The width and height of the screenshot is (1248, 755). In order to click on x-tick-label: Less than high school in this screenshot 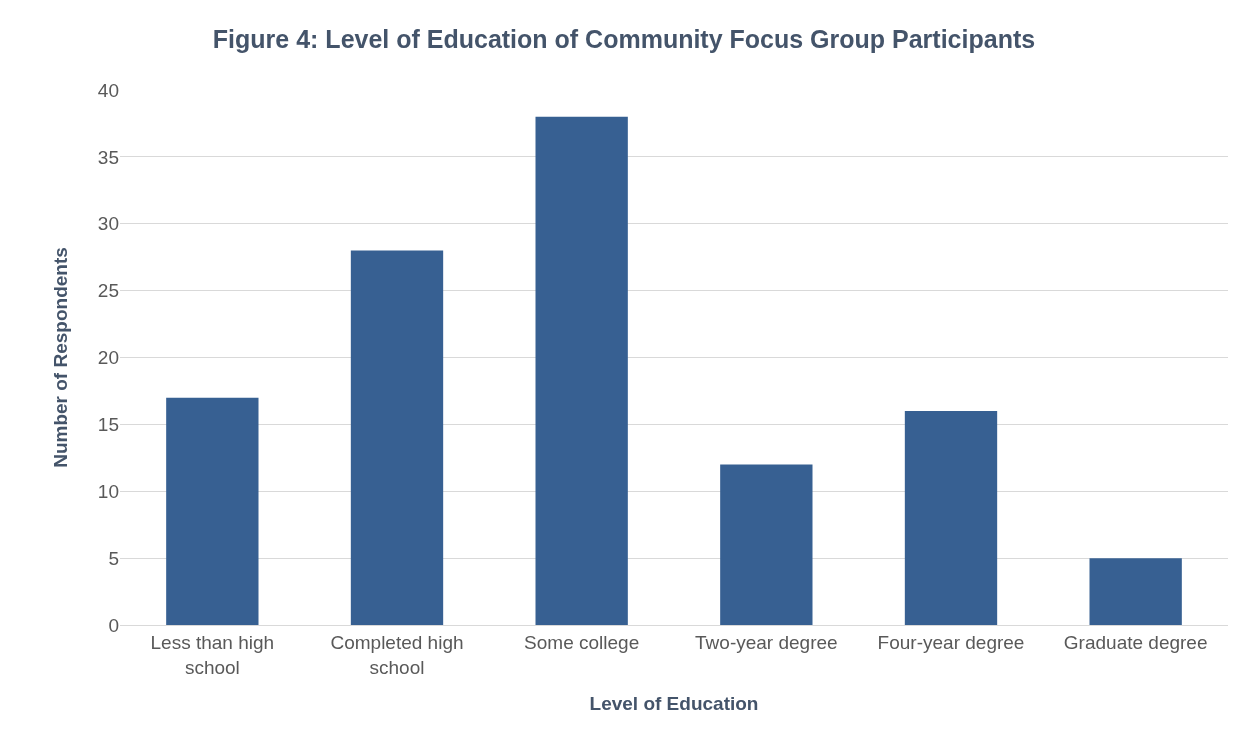, I will do `click(212, 654)`.